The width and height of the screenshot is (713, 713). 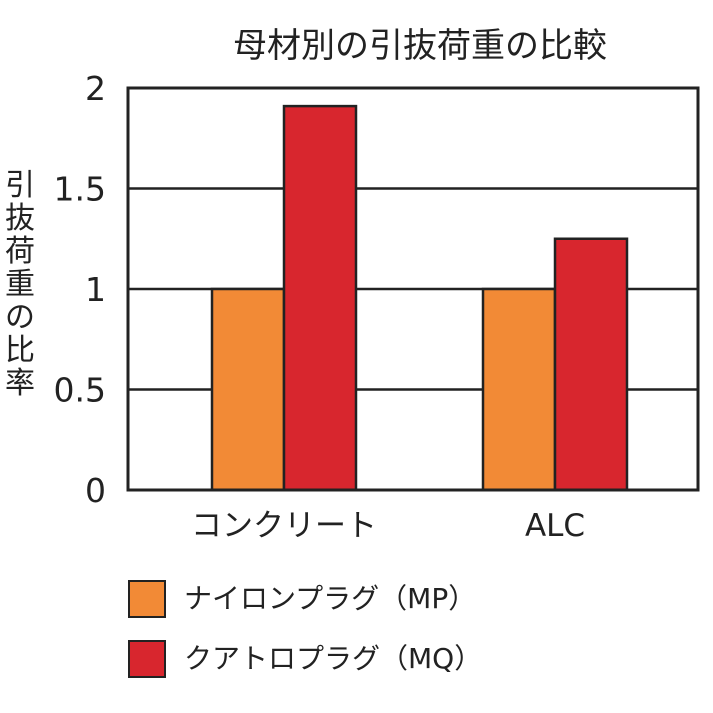 I want to click on x-tick-label: ALC, so click(x=555, y=526).